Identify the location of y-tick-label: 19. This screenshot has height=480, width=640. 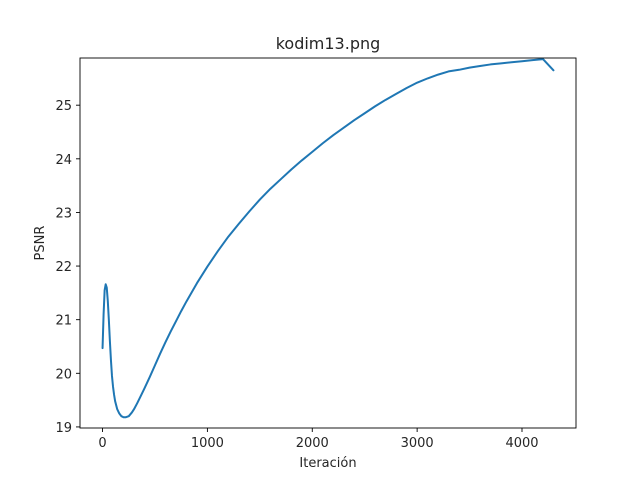
(63, 428).